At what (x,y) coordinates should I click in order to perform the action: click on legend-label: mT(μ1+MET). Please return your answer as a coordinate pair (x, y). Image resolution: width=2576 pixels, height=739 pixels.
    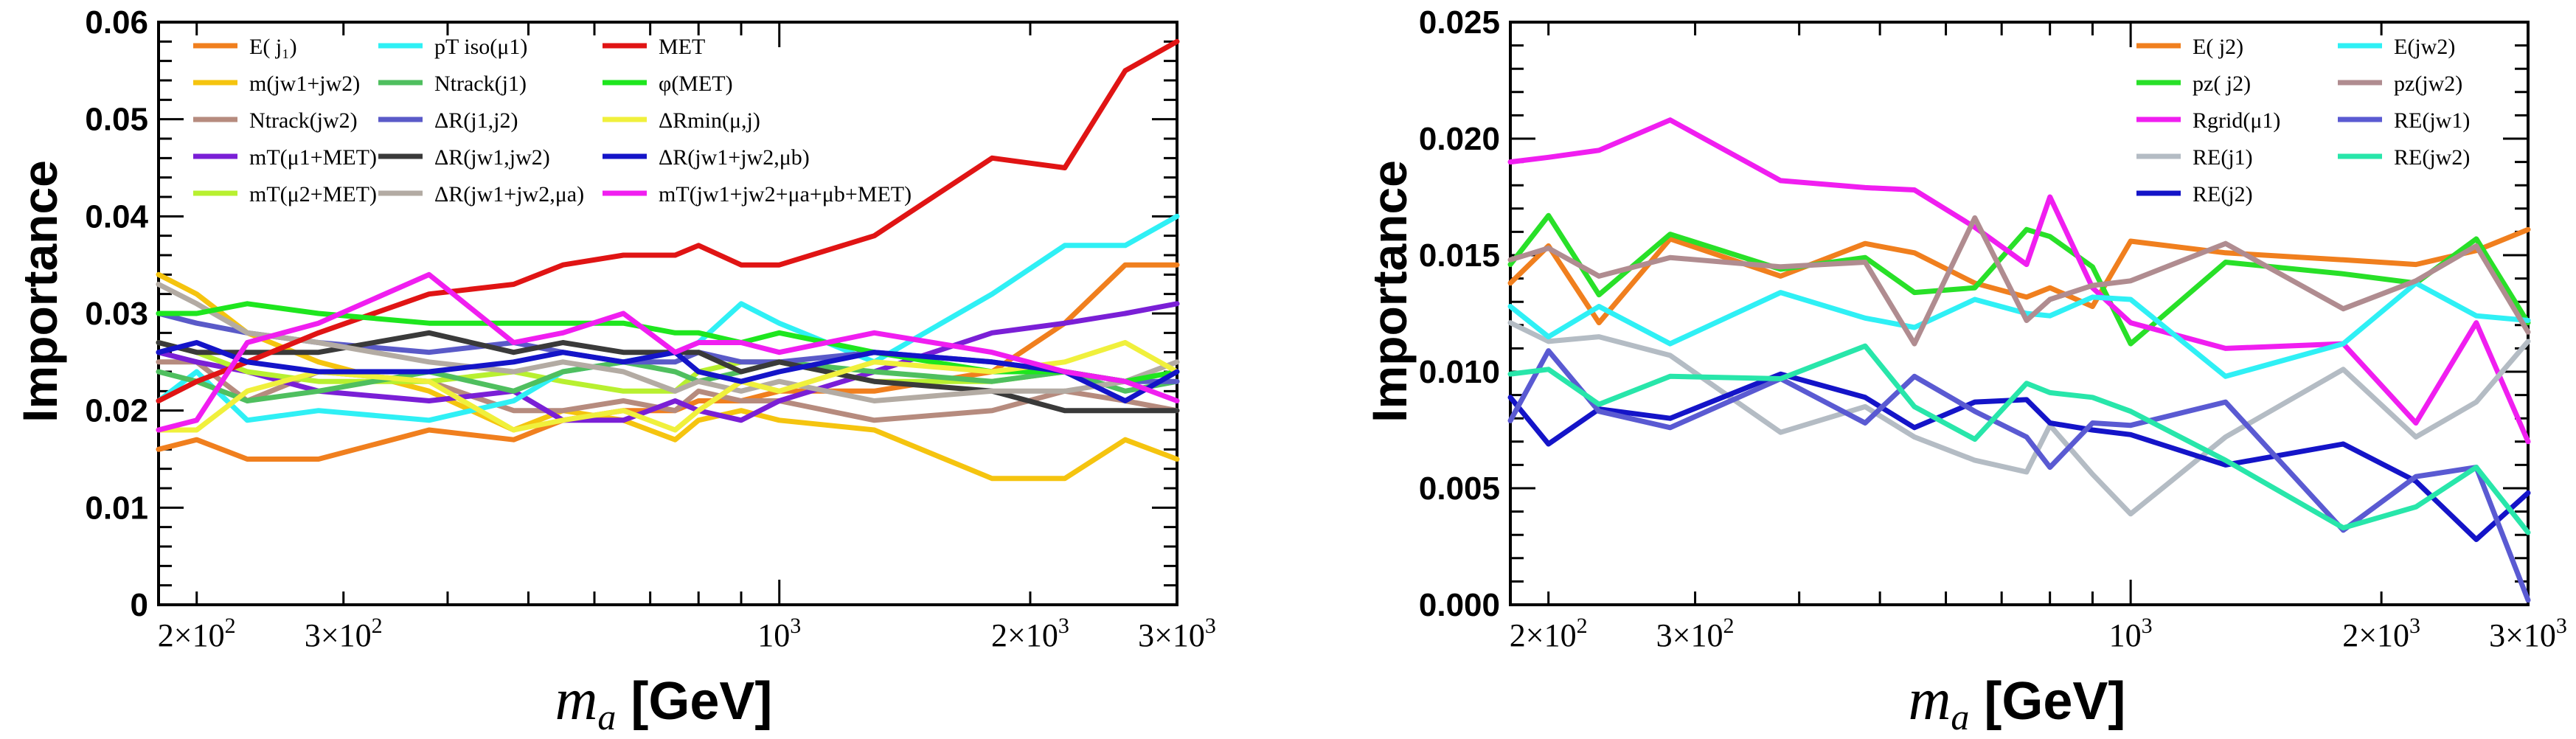
    Looking at the image, I should click on (313, 157).